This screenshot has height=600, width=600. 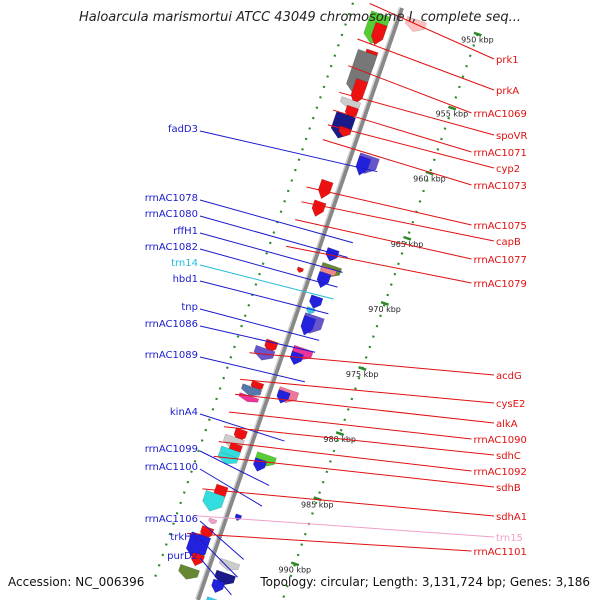 I want to click on left-gene-label: rrnAC1080, so click(x=171, y=214).